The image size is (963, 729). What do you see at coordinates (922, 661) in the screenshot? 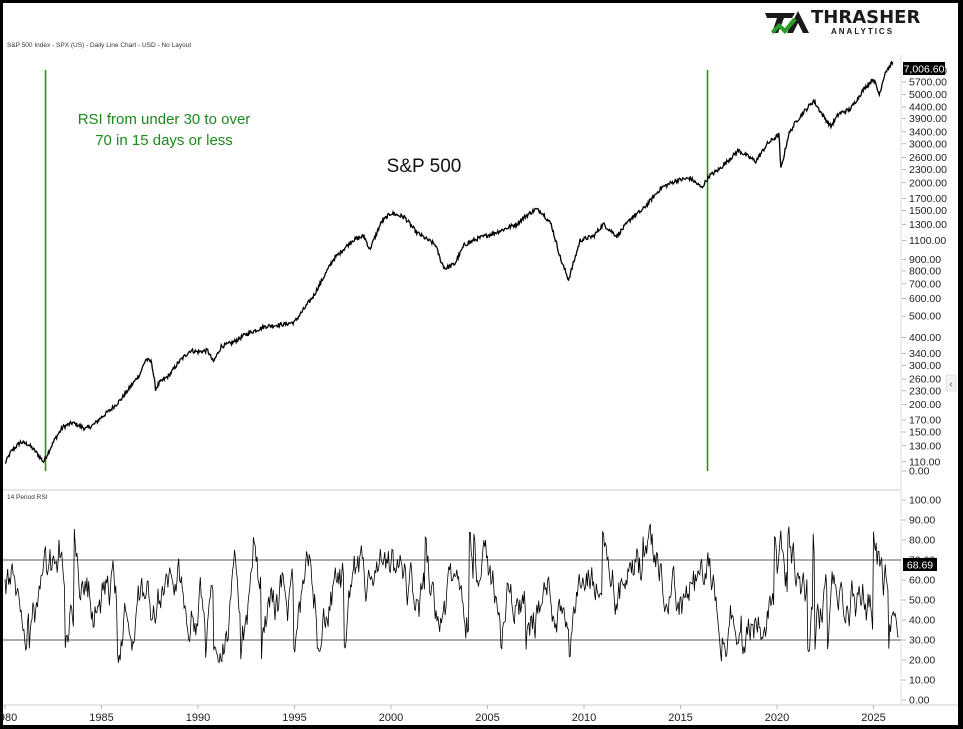
I see `rsi-tick-label: 20.00` at bounding box center [922, 661].